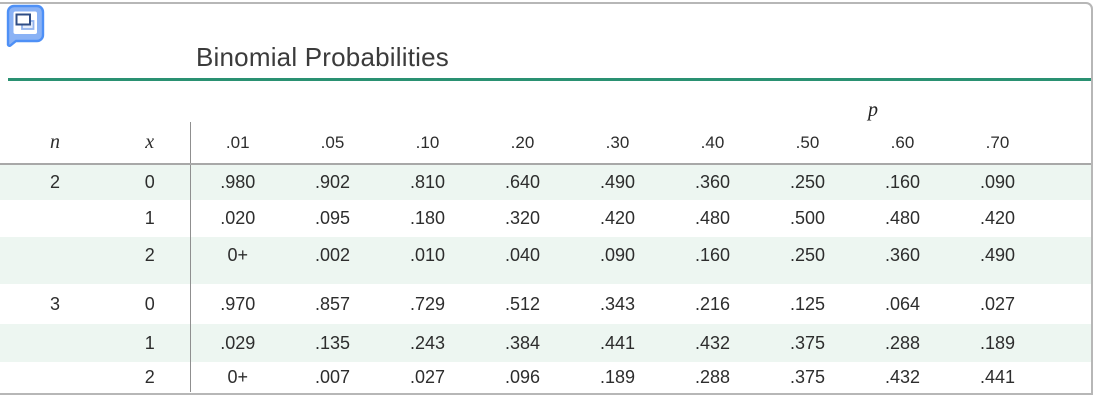 This screenshot has height=416, width=1118. Describe the element at coordinates (522, 255) in the screenshot. I see `table-cell: .040` at that location.